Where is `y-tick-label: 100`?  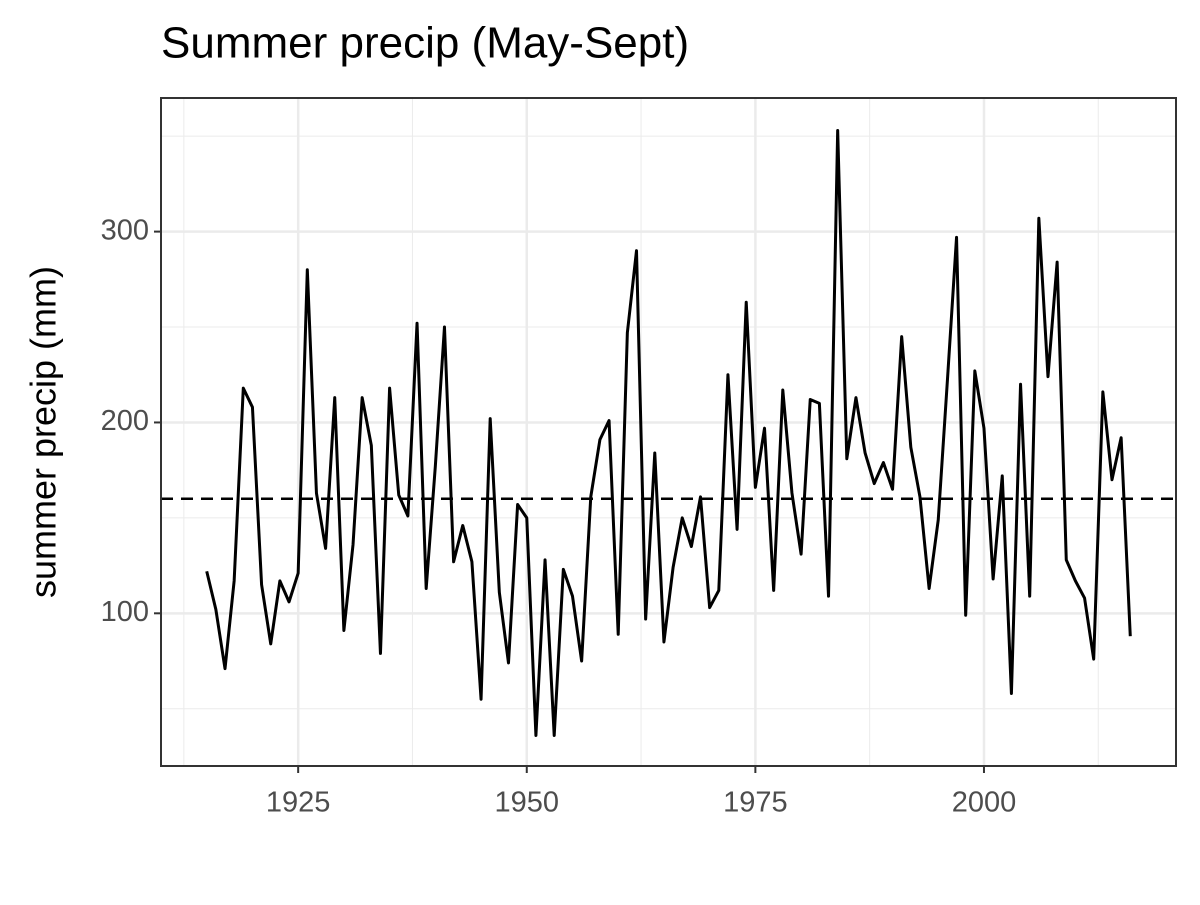 y-tick-label: 100 is located at coordinates (125, 612).